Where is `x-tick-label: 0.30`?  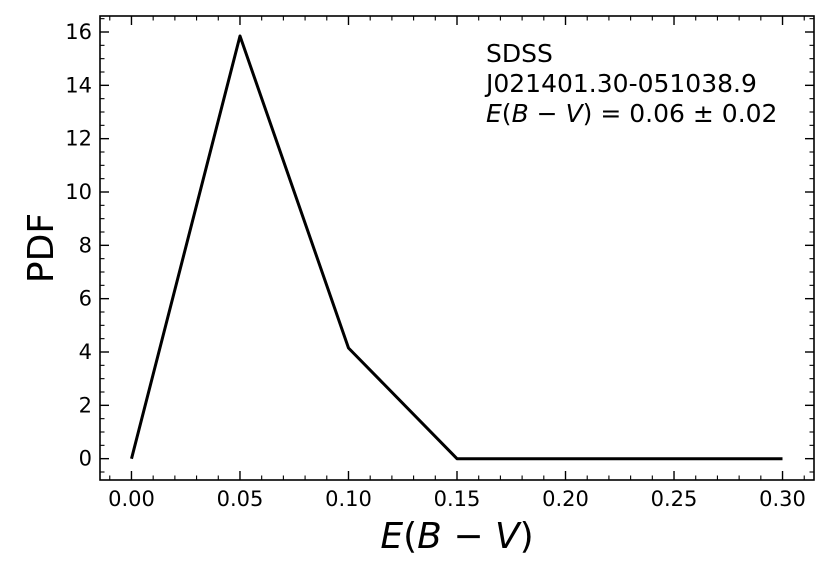
x-tick-label: 0.30 is located at coordinates (782, 499).